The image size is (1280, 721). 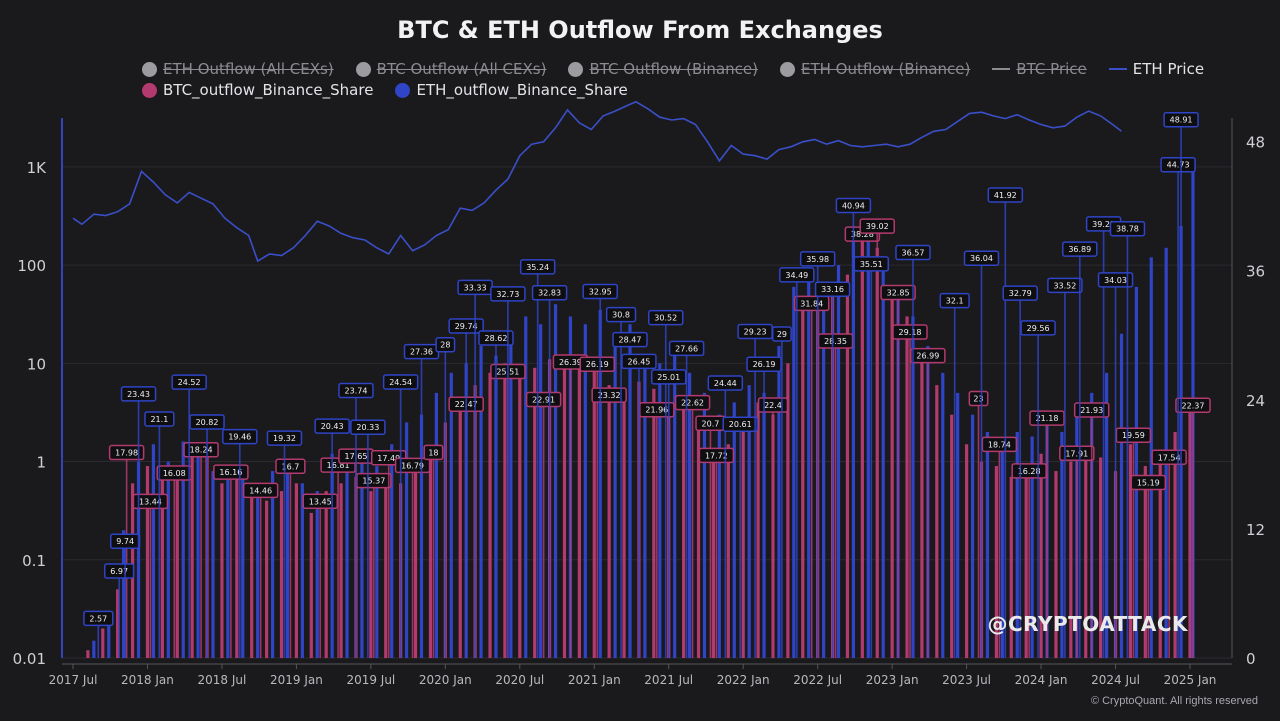 What do you see at coordinates (207, 422) in the screenshot?
I see `label-text: 20.82` at bounding box center [207, 422].